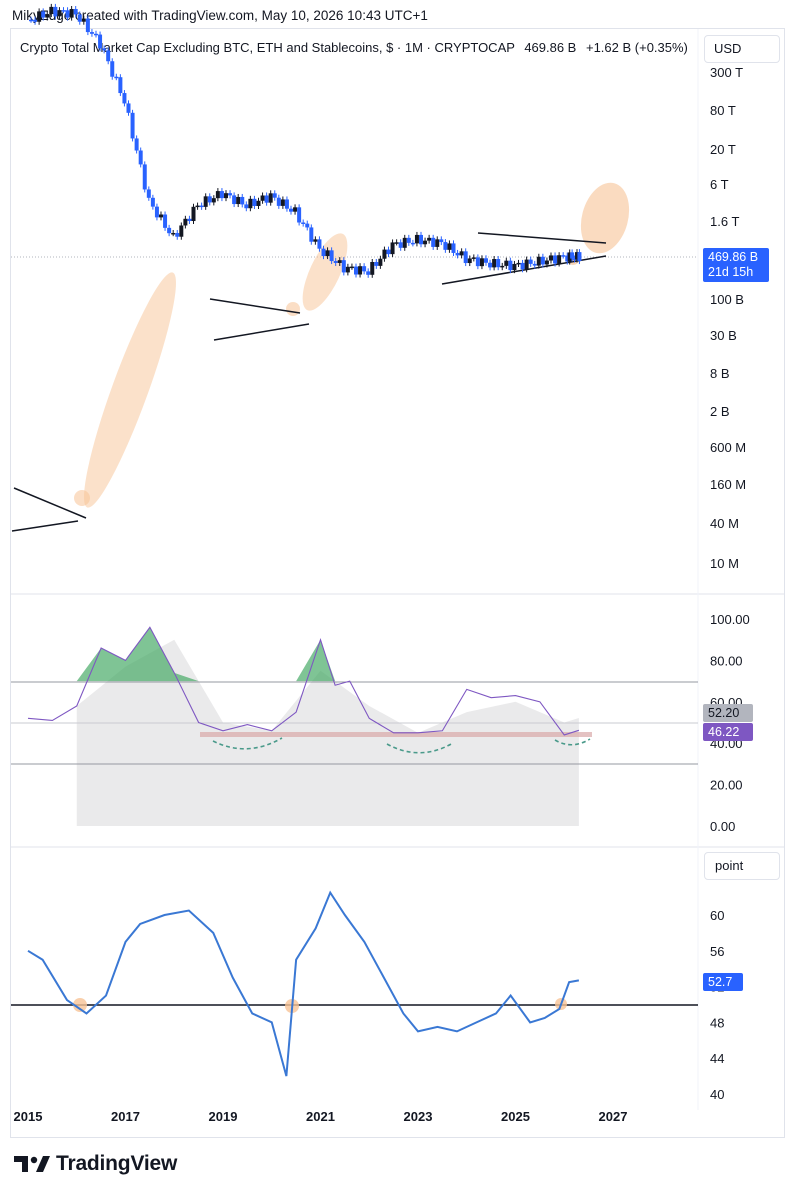  Describe the element at coordinates (303, 983) in the screenshot. I see `oscillator-line` at that location.